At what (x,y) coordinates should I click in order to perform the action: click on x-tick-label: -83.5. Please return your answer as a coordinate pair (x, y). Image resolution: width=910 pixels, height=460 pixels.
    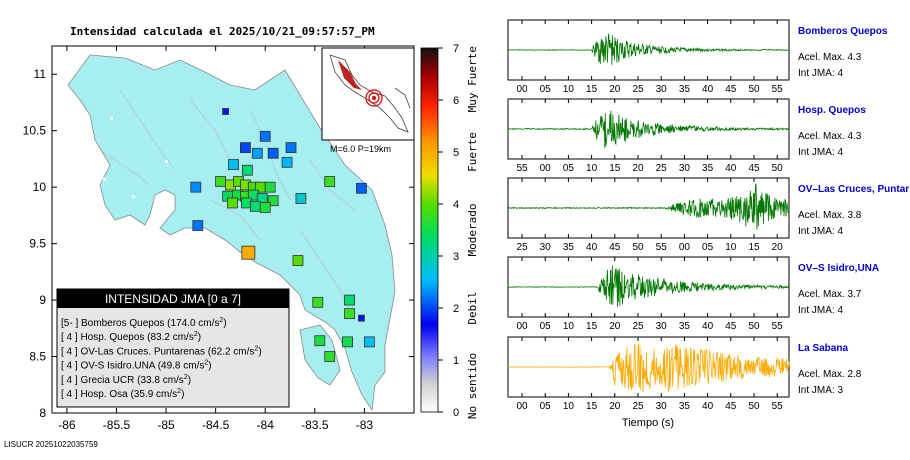
    Looking at the image, I should click on (315, 425).